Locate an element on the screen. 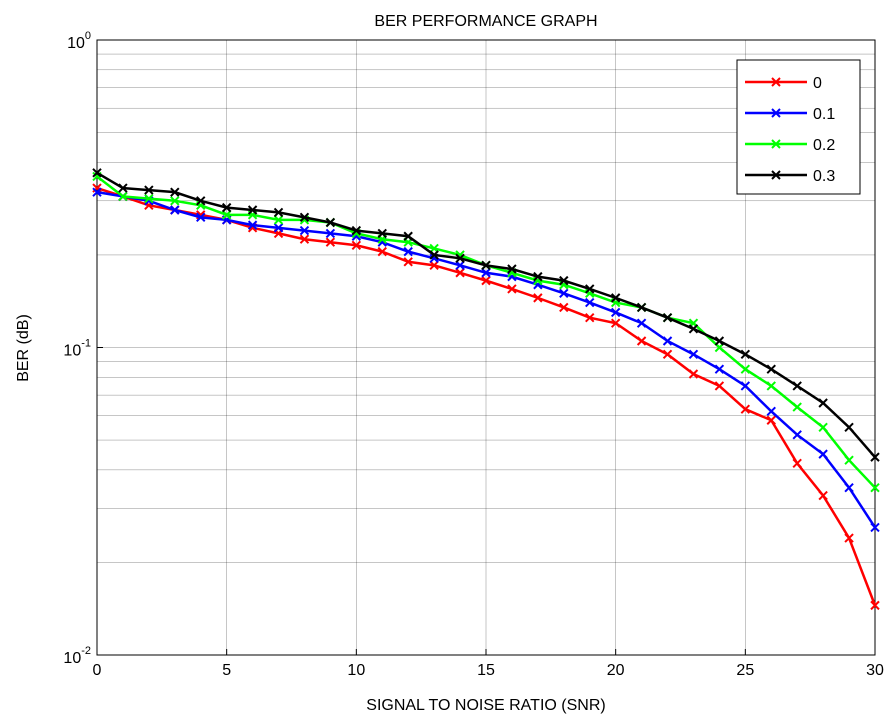  legend: 0 0.1 0.2 0.3 is located at coordinates (798, 127).